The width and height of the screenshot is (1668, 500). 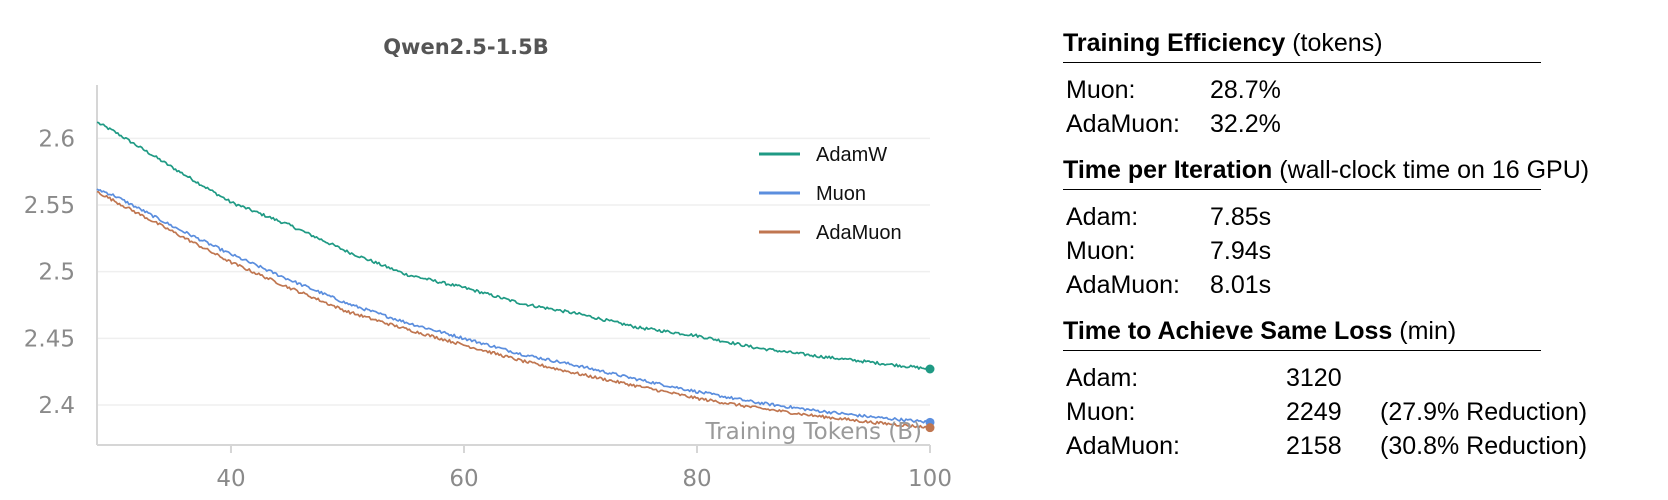 I want to click on y-tick-label: 2.45, so click(x=49, y=339).